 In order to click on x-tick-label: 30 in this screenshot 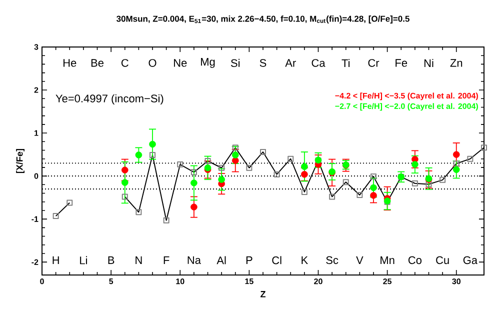, I will do `click(456, 281)`.